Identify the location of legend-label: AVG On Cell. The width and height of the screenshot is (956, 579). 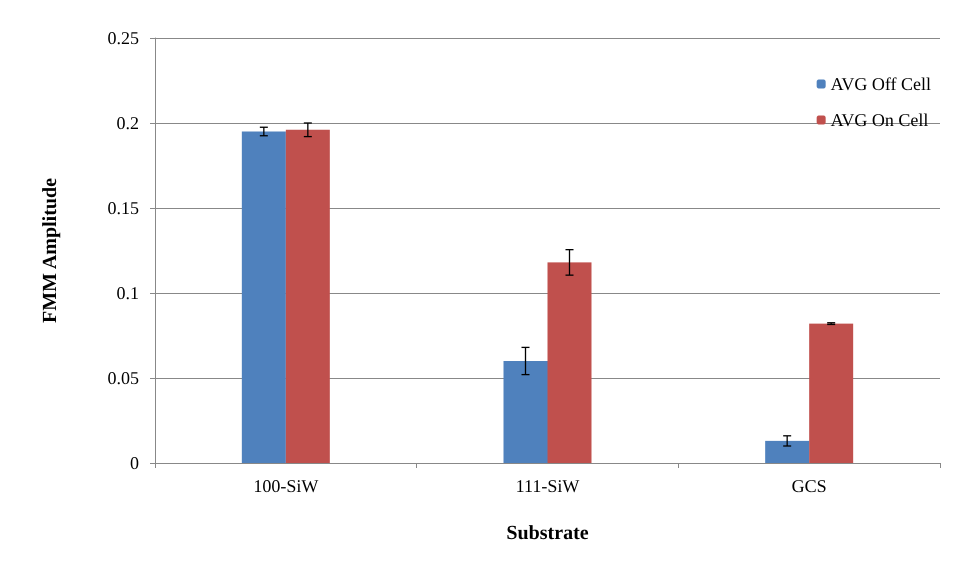
(879, 120).